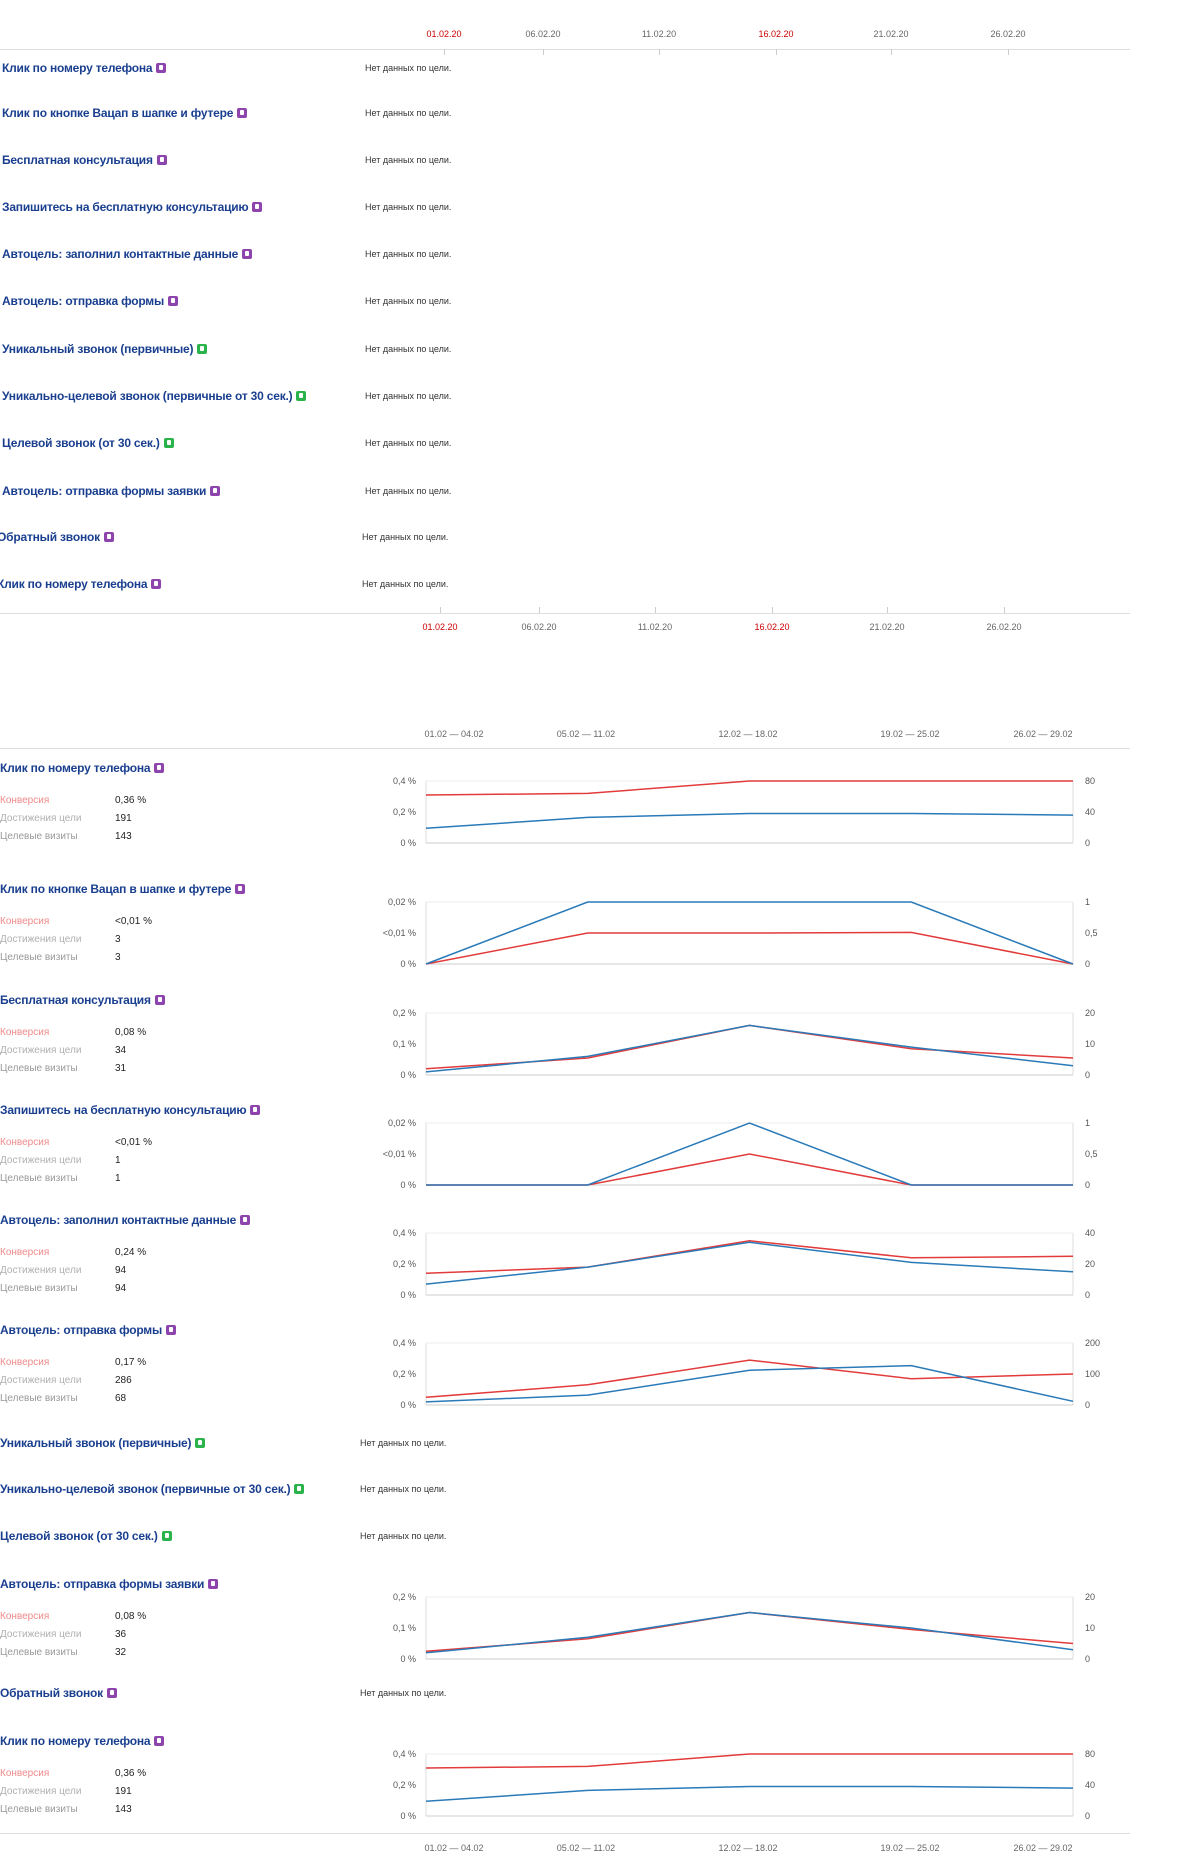 The width and height of the screenshot is (1200, 1861). What do you see at coordinates (1090, 1264) in the screenshot?
I see `right-axis-tick-label: 20` at bounding box center [1090, 1264].